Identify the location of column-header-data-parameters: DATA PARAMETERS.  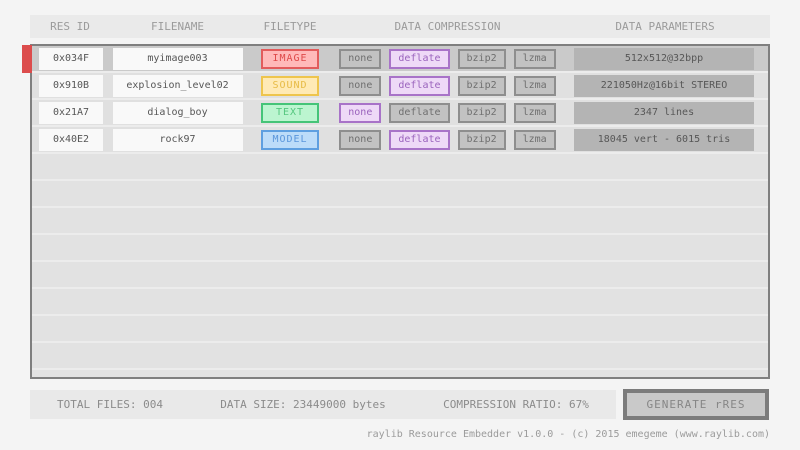
(665, 26).